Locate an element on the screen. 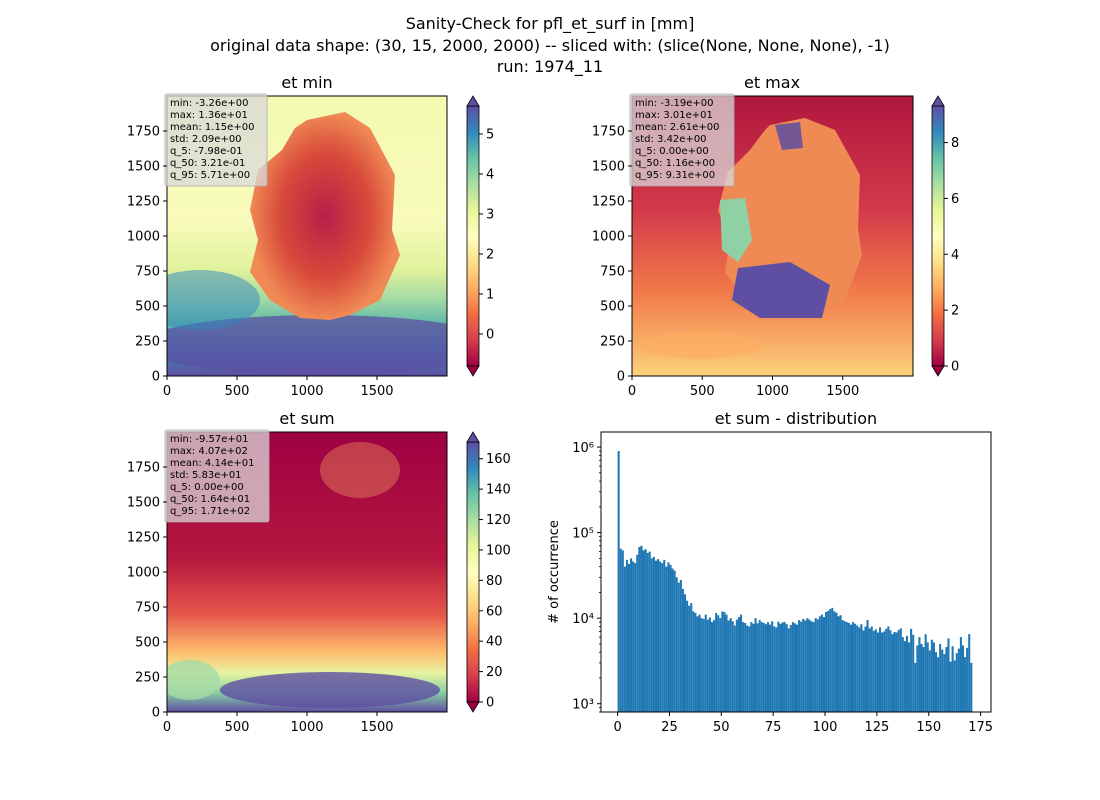  x-axis-et-max: 0 500 1000 1500 is located at coordinates (743, 387).